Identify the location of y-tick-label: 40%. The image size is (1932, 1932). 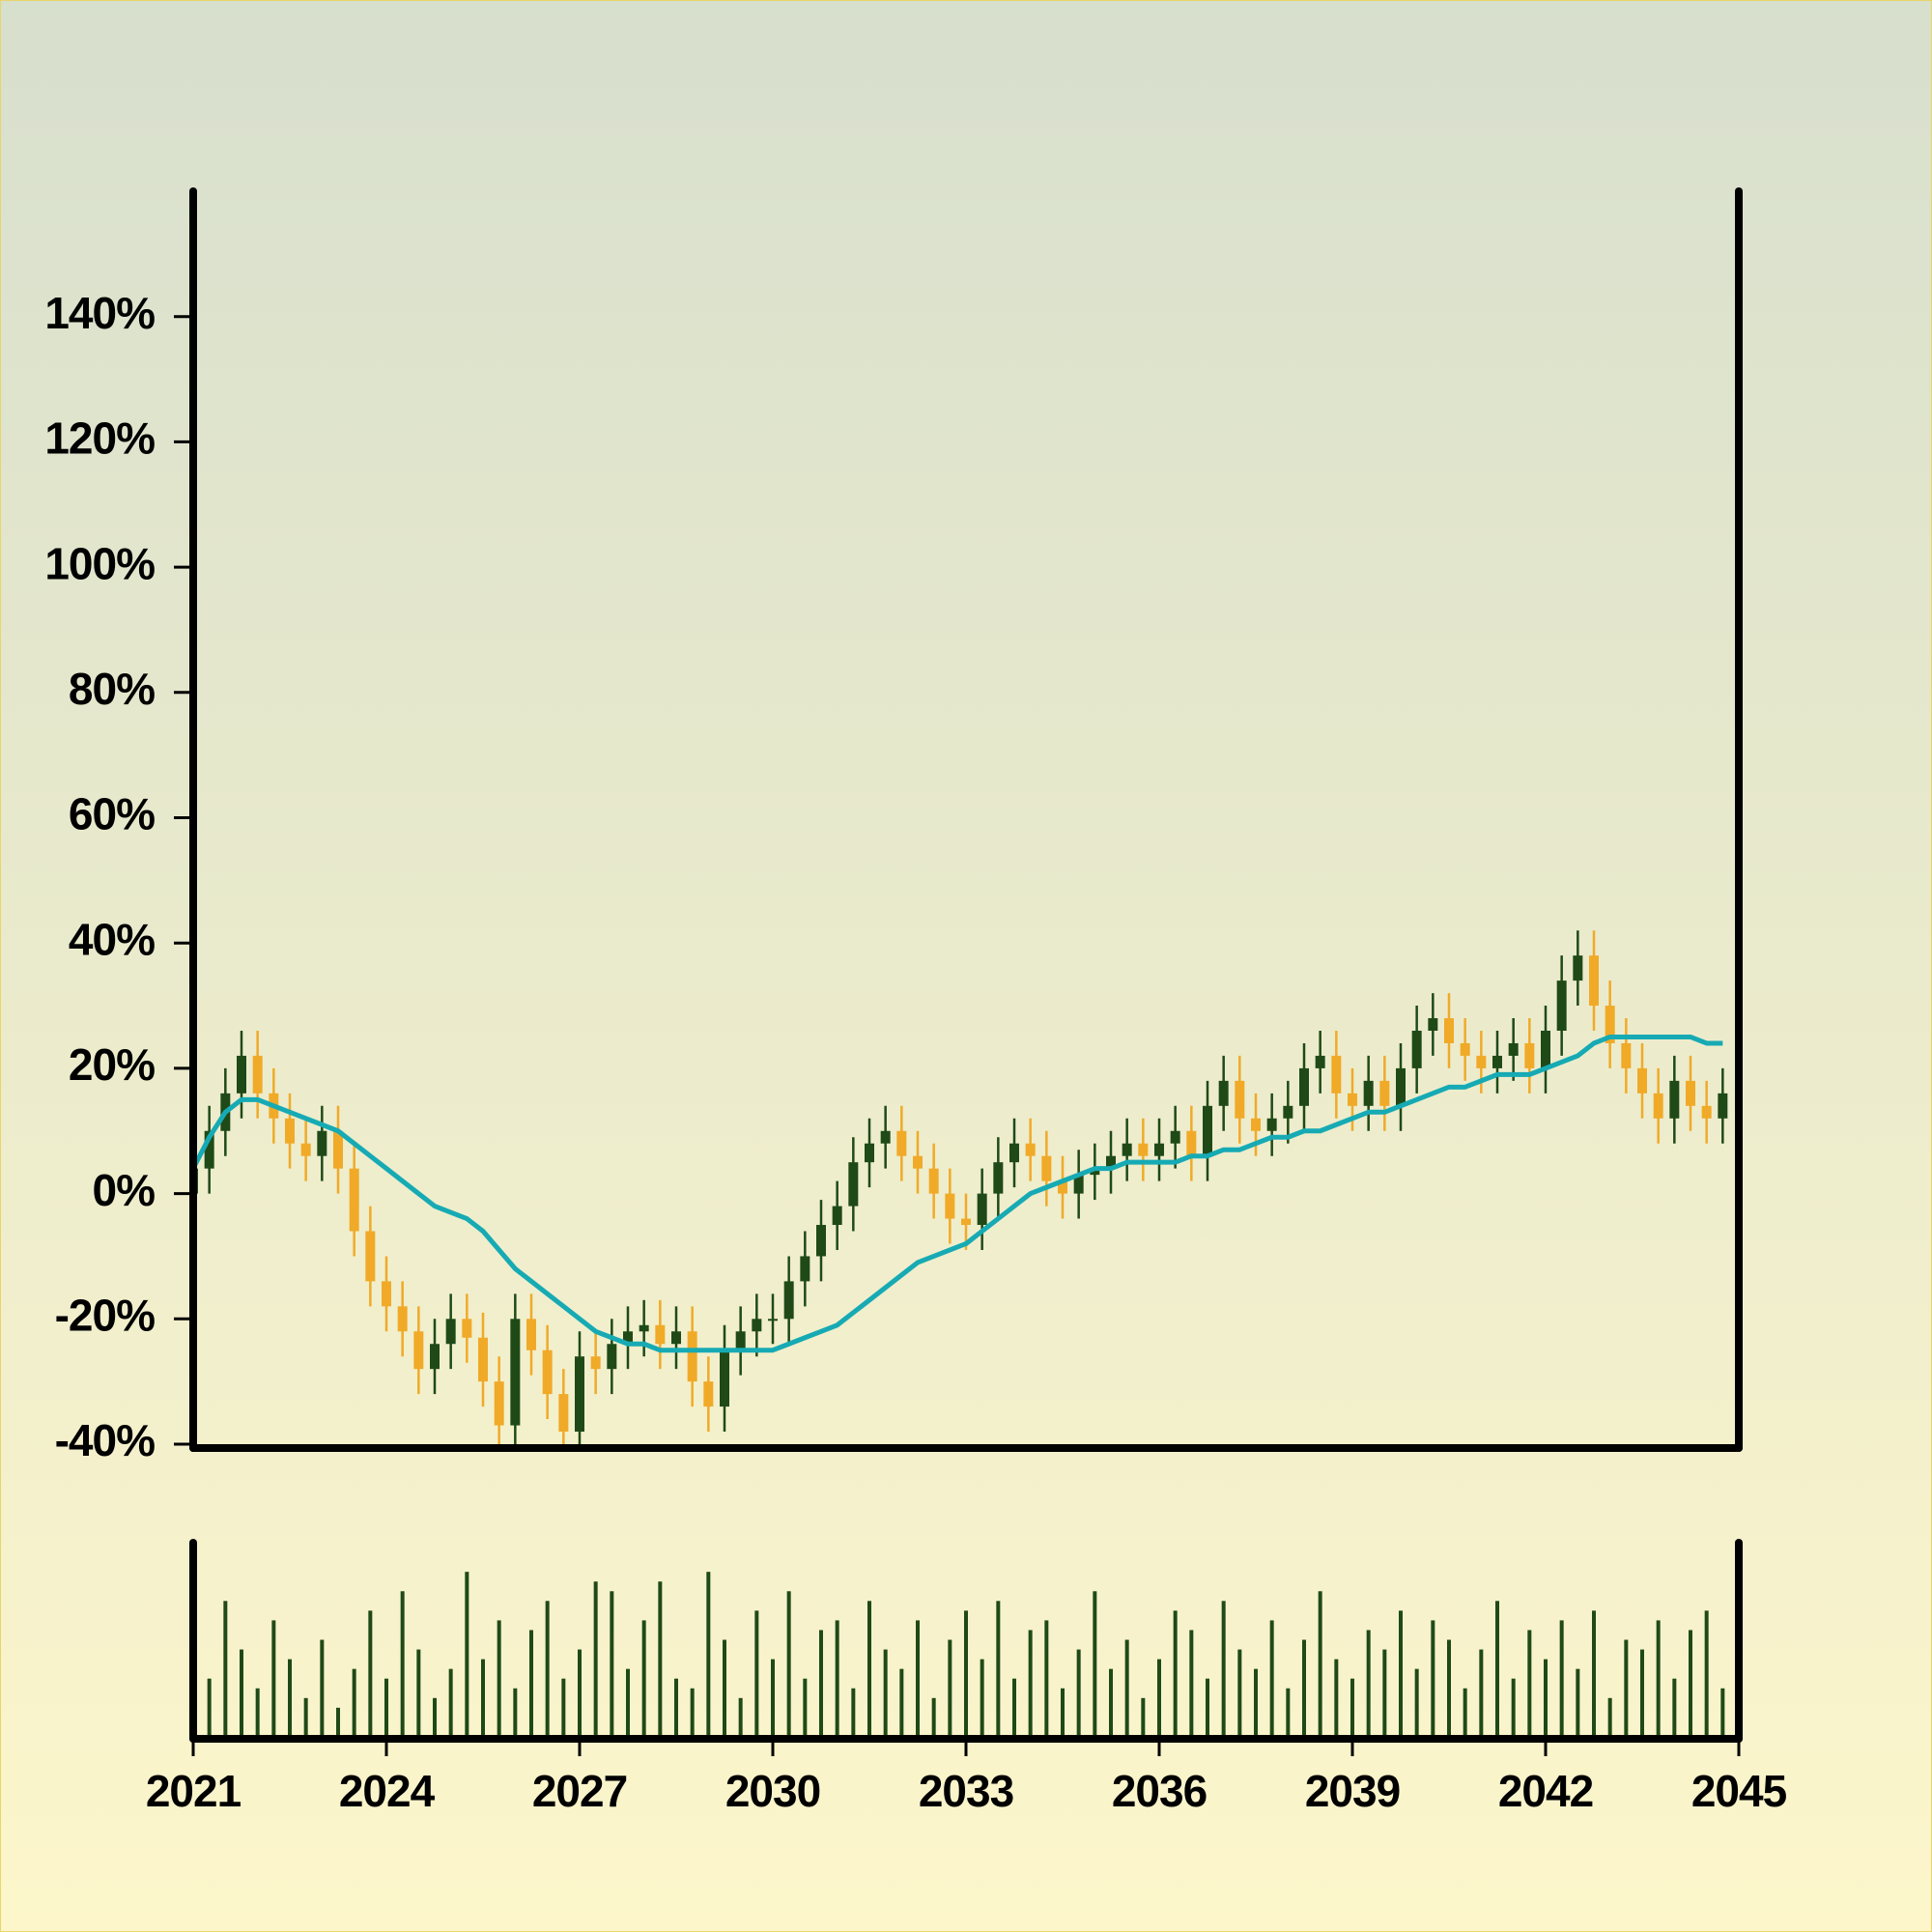
(112, 939).